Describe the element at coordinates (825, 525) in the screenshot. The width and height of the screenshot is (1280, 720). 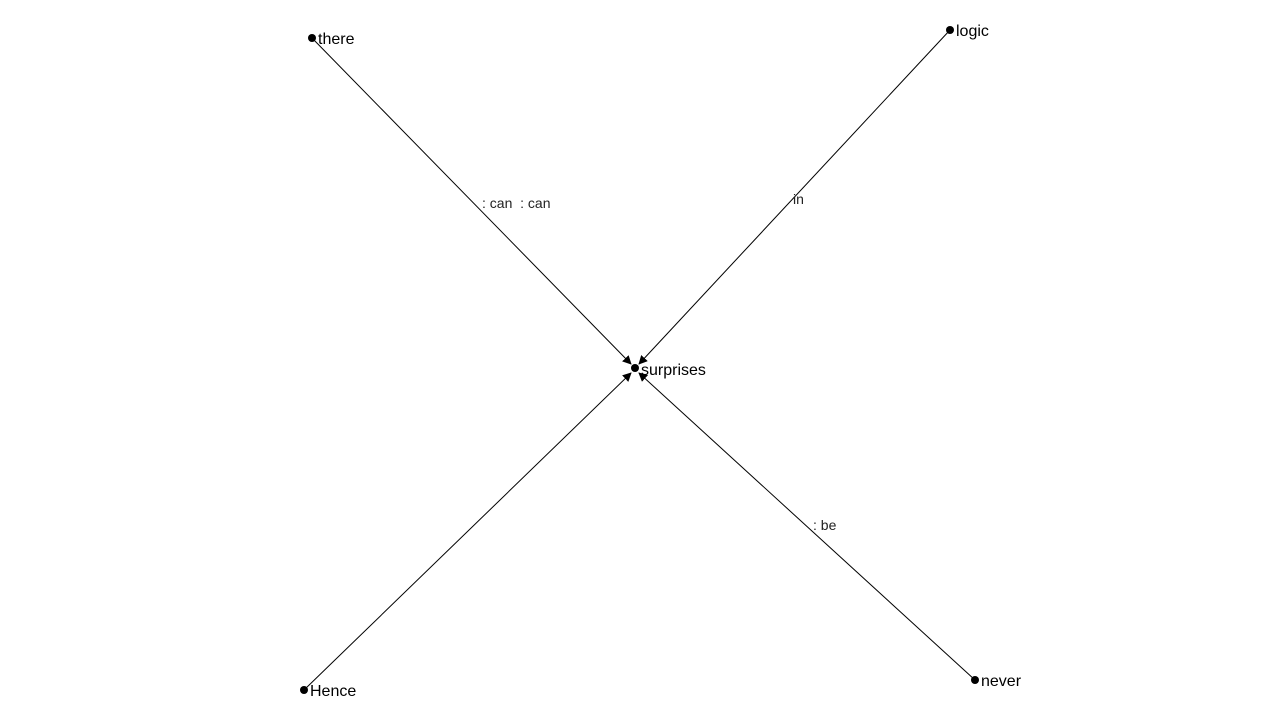
I see `edge-label-never-surprises: : be` at that location.